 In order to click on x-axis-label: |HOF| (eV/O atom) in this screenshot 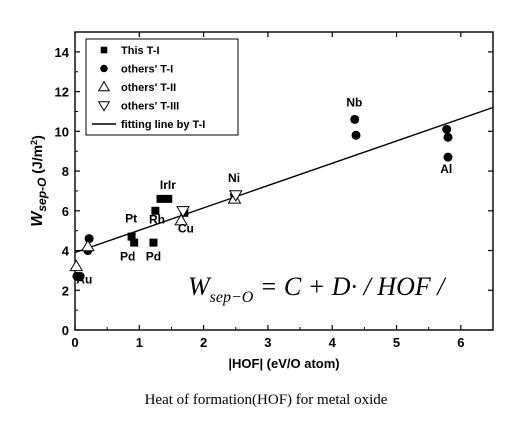, I will do `click(283, 363)`.